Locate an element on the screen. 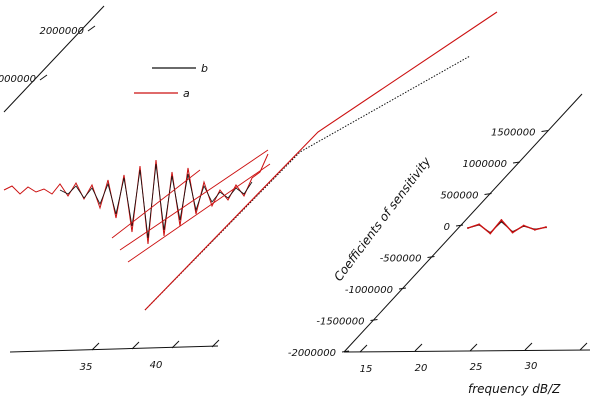  left-y-axis-line is located at coordinates (54, 59).